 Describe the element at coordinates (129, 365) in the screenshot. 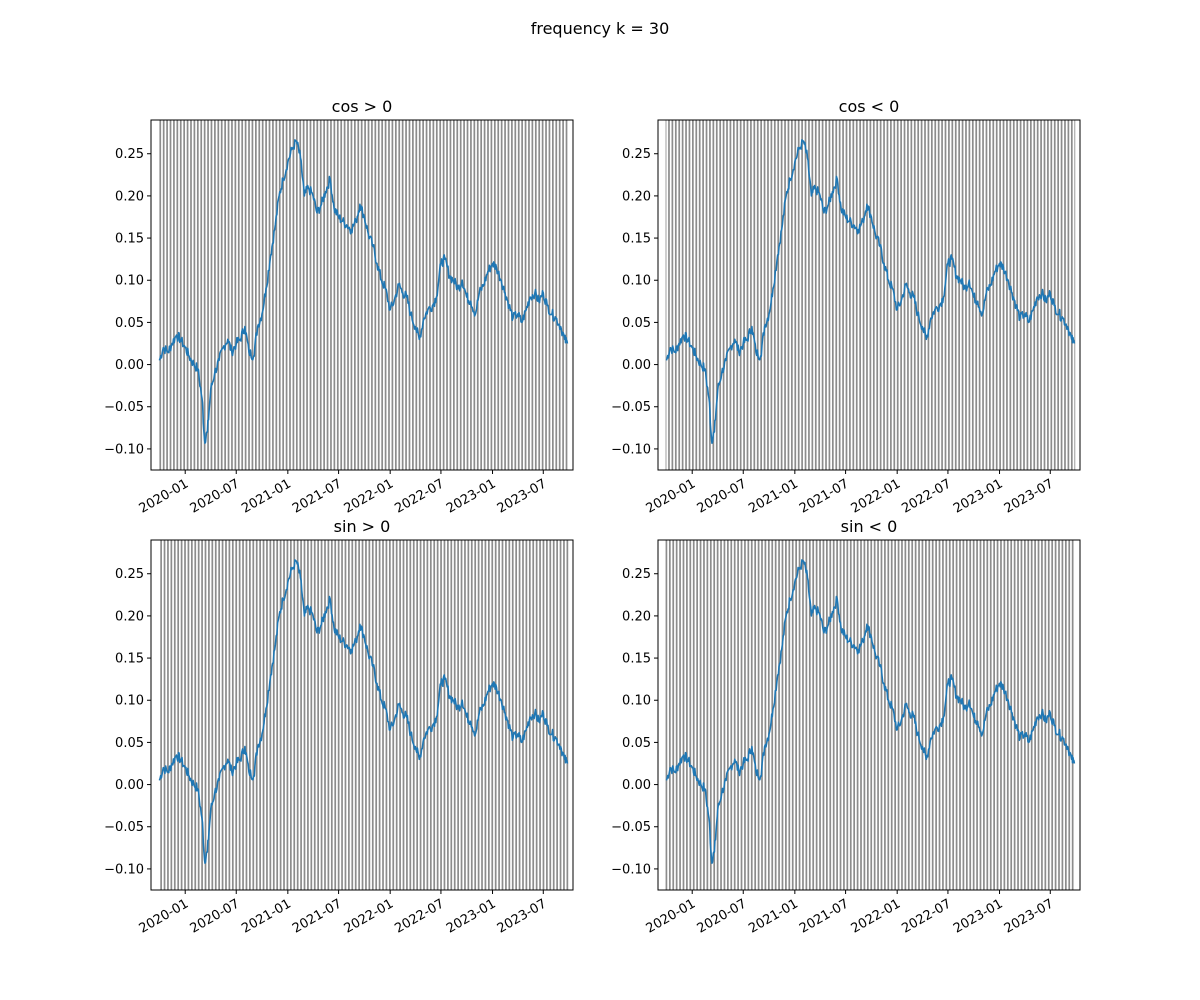

I see `y-tick-label: 0.00` at that location.